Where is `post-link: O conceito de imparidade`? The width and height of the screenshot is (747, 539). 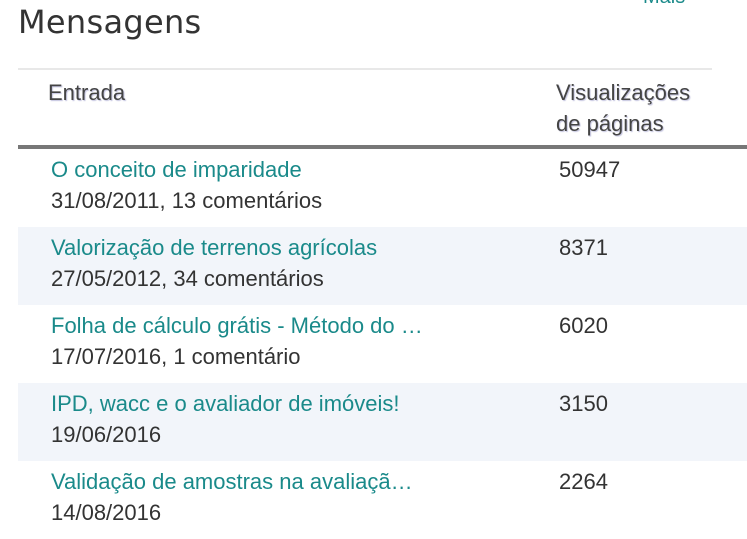 post-link: O conceito de imparidade is located at coordinates (176, 169).